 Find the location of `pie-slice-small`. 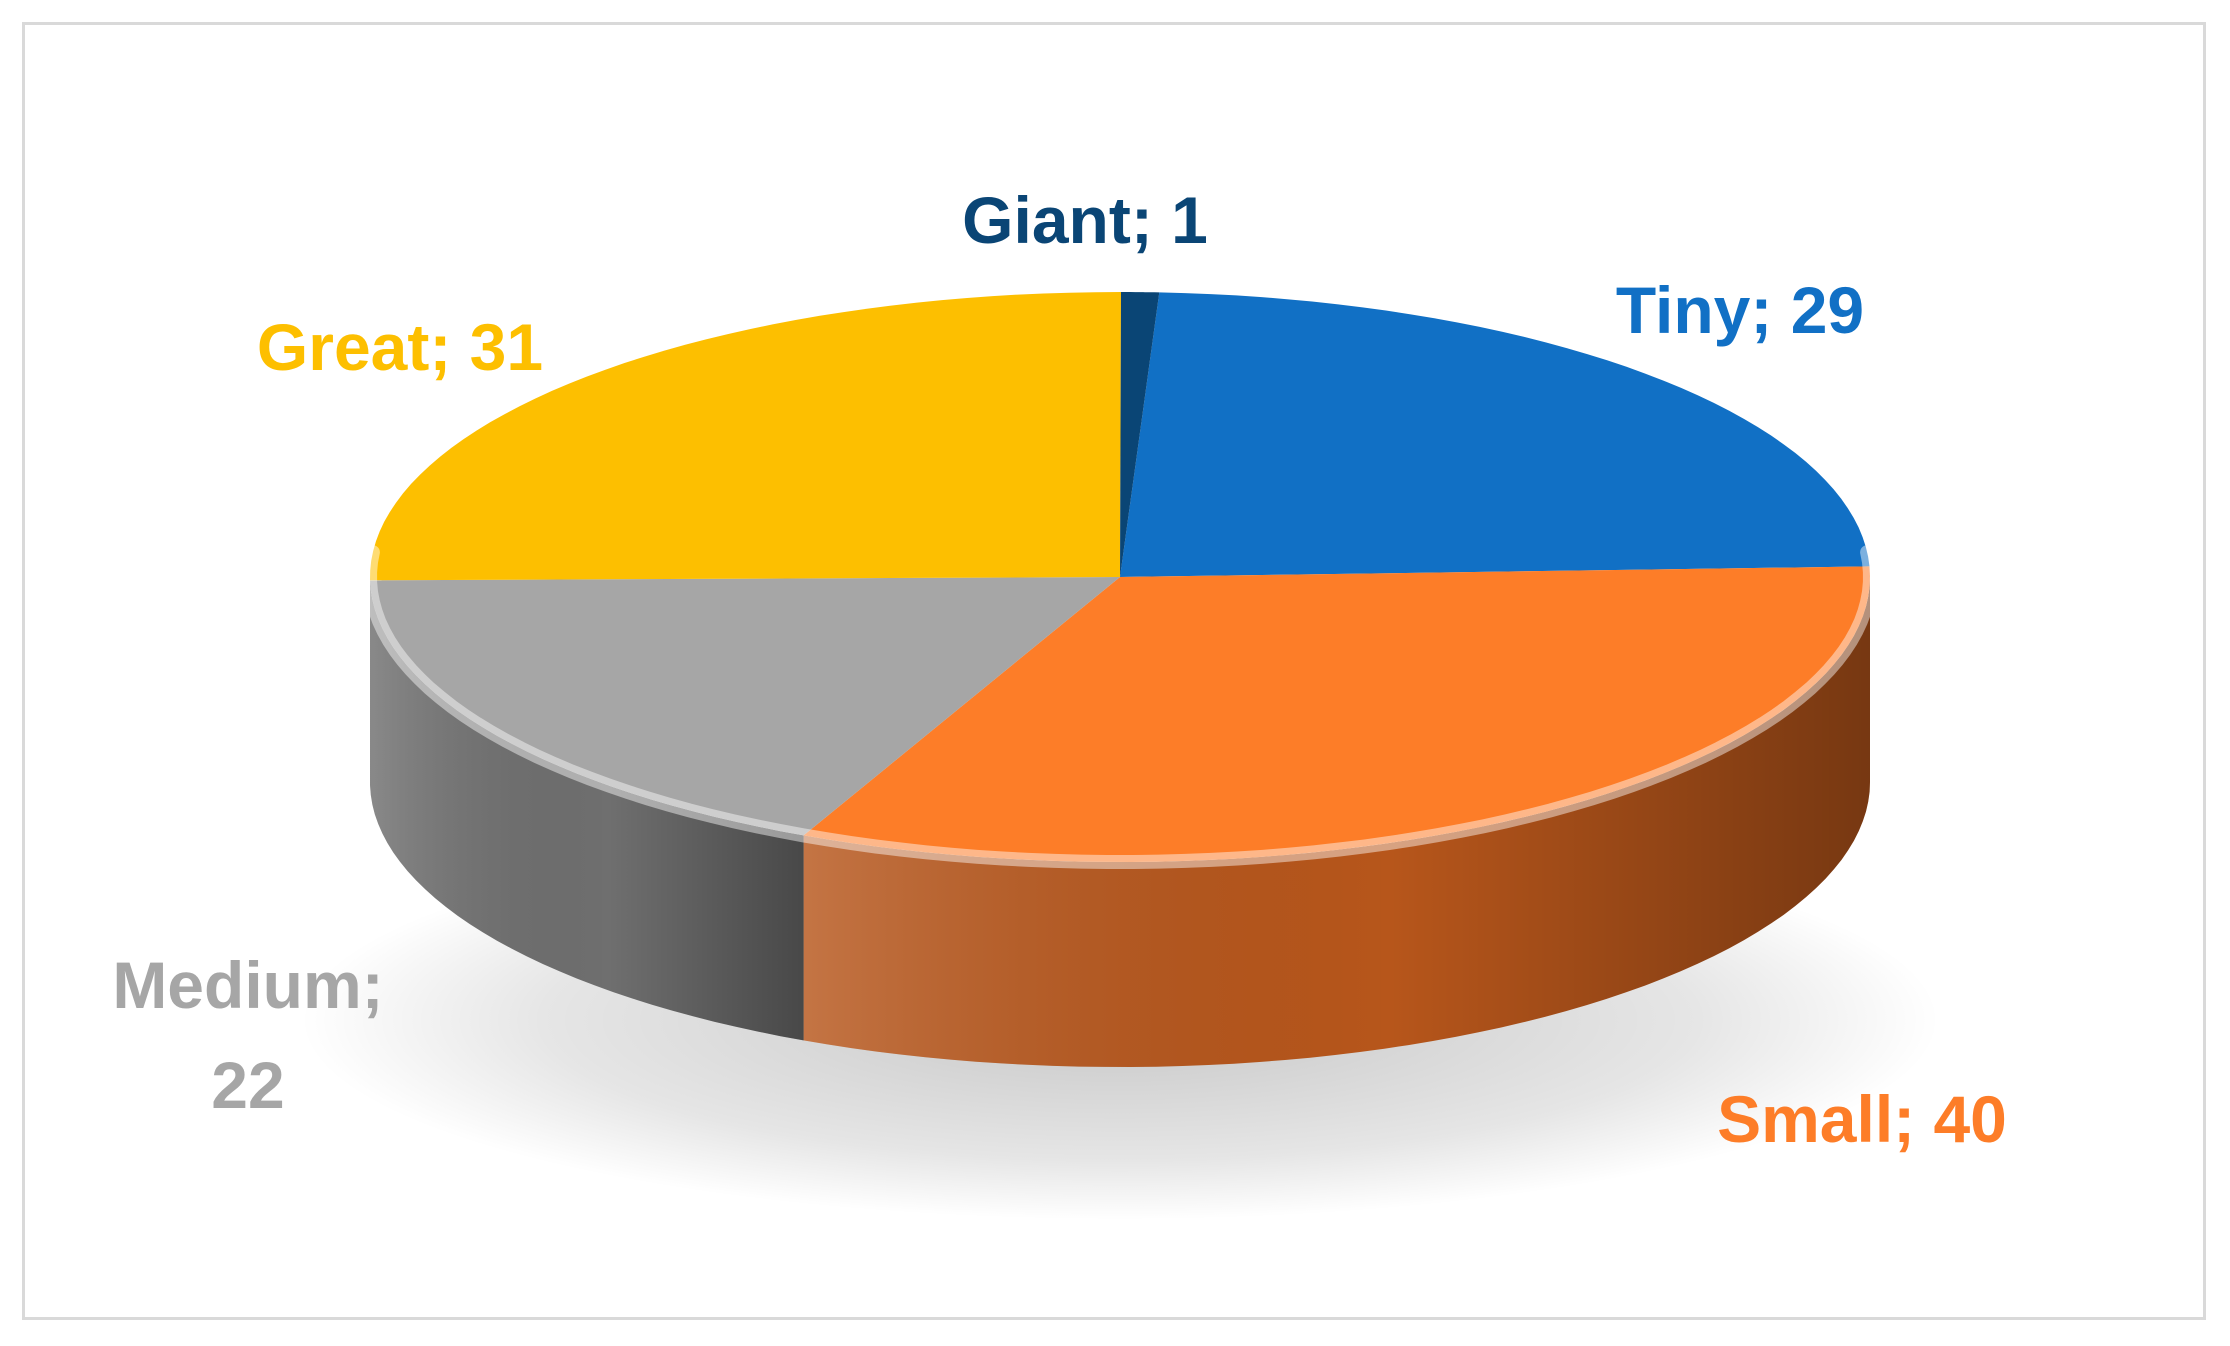

pie-slice-small is located at coordinates (1336, 714).